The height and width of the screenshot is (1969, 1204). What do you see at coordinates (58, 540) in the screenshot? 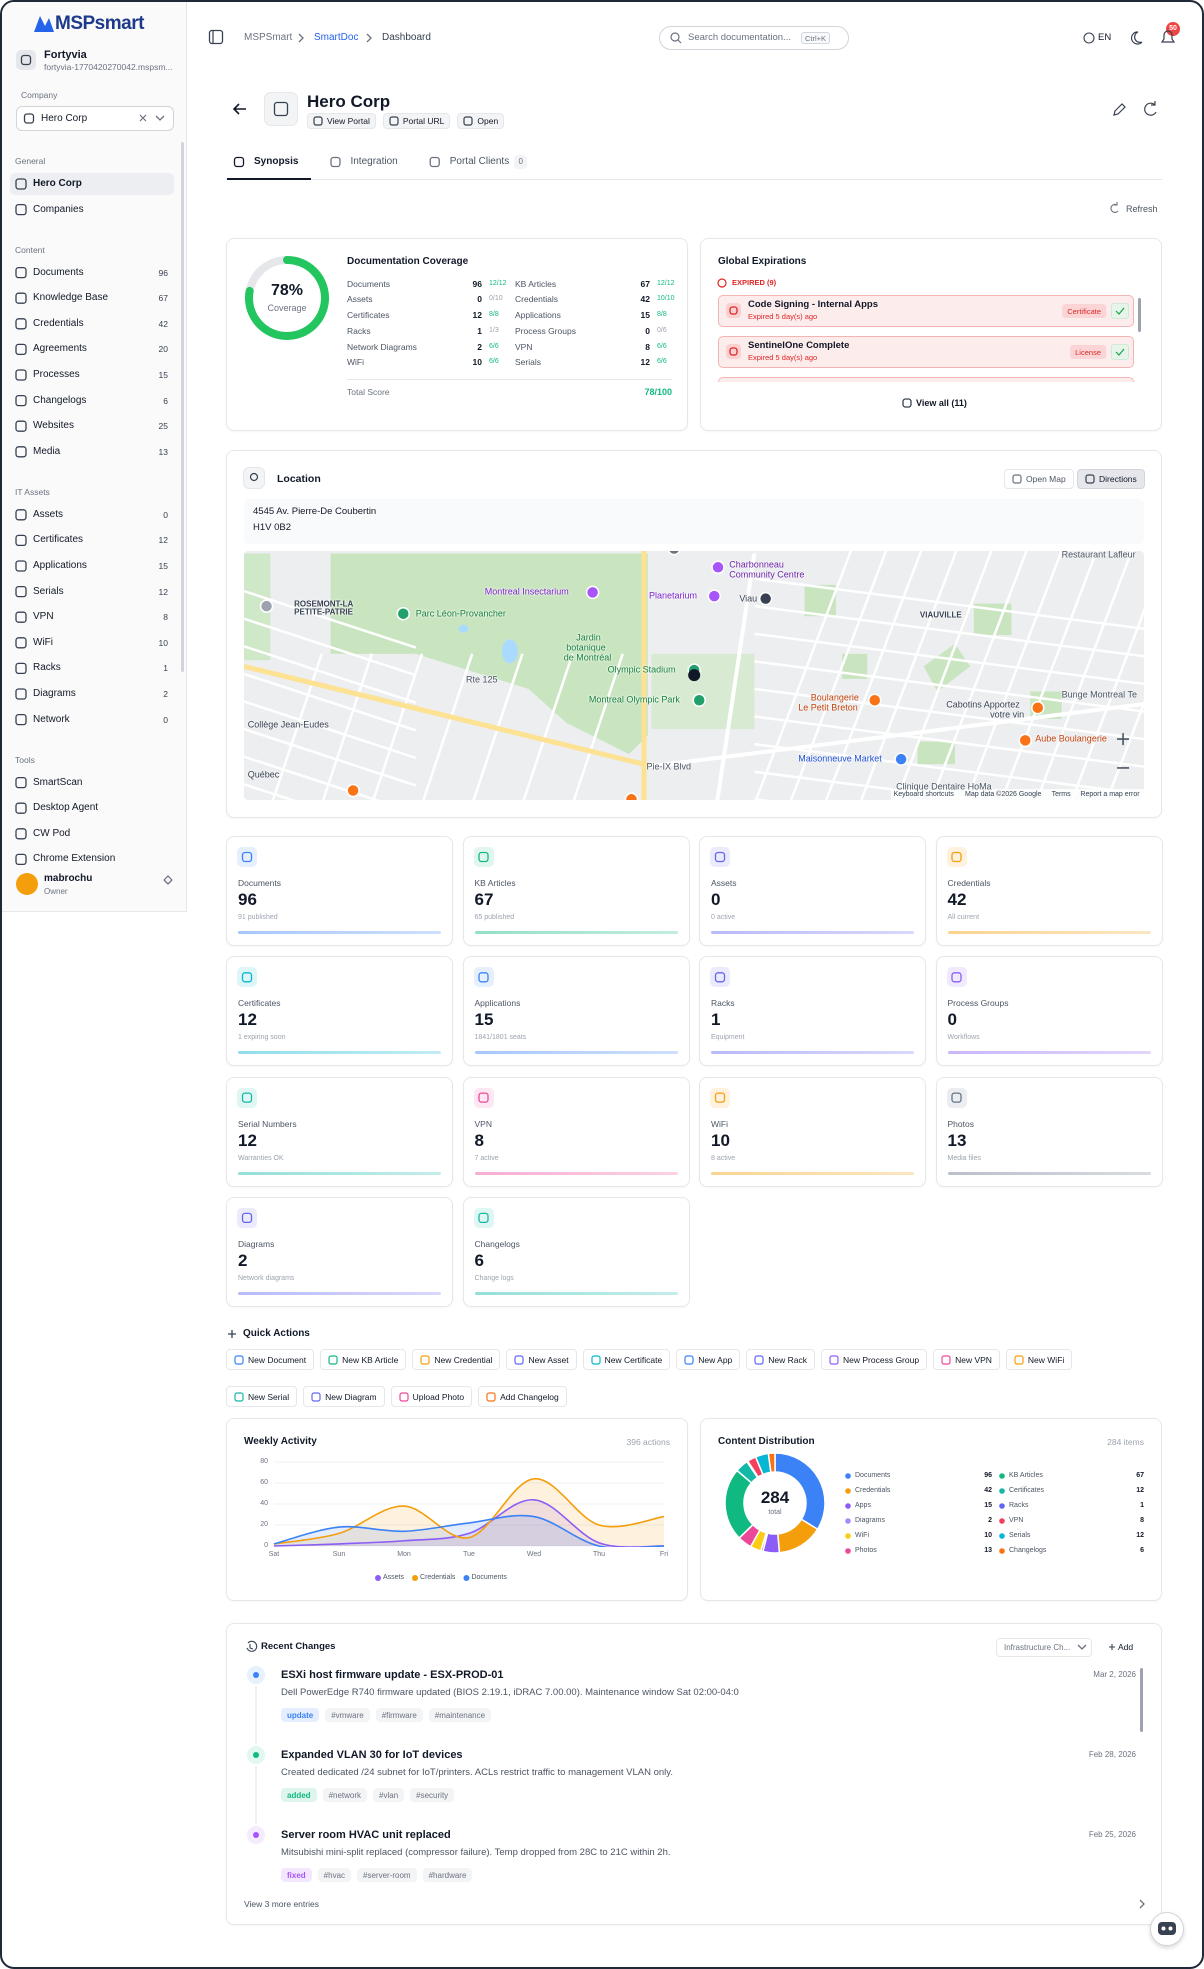
I see `nav-item: Certificates` at bounding box center [58, 540].